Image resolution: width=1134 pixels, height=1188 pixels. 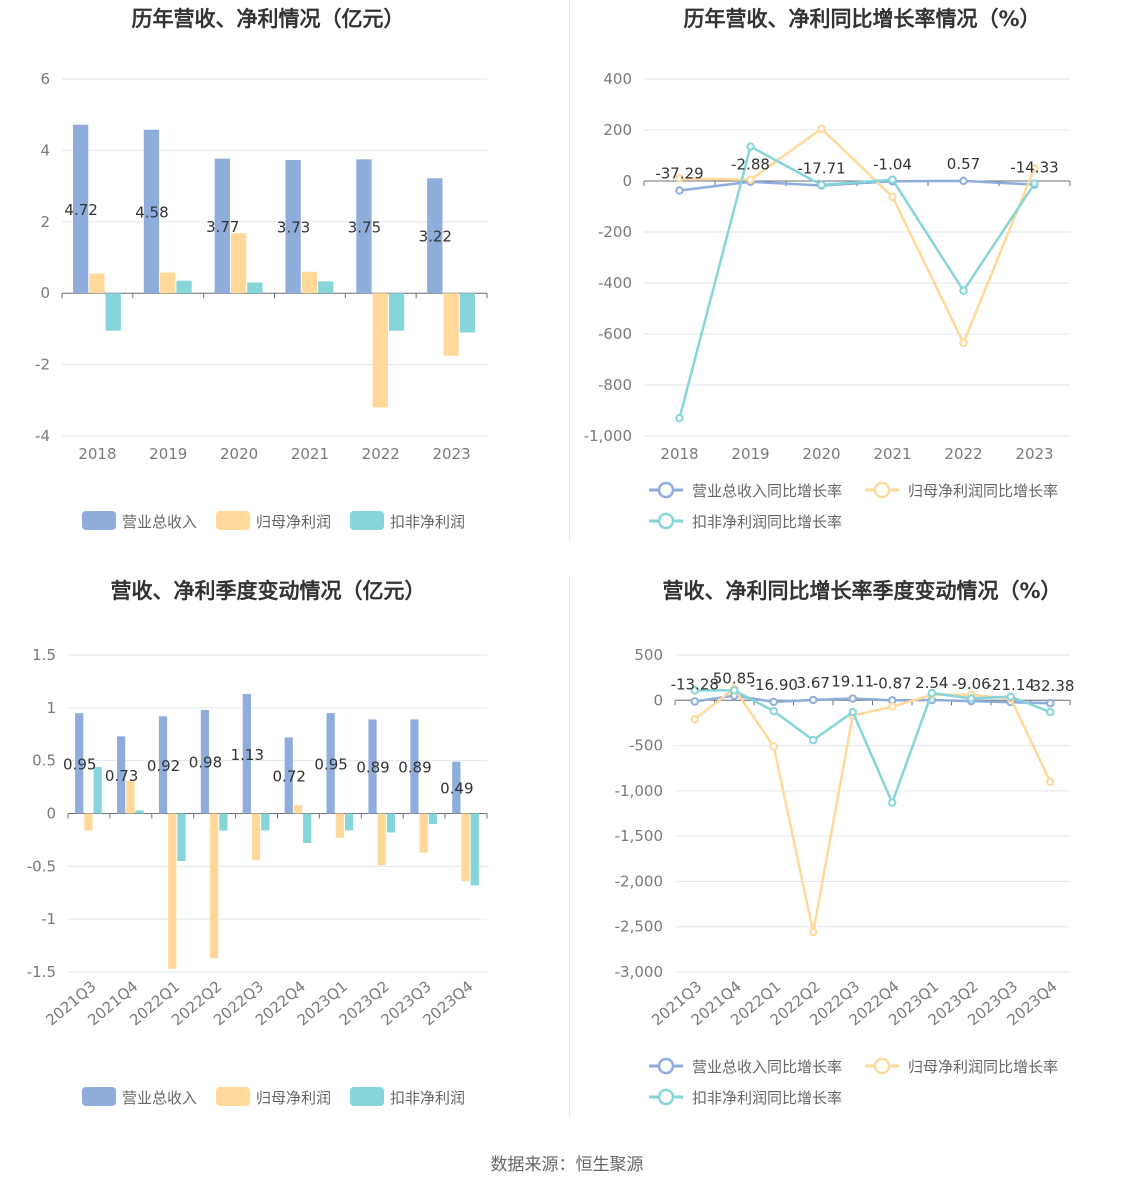 I want to click on legend-label: 营业总收入, so click(x=159, y=1098).